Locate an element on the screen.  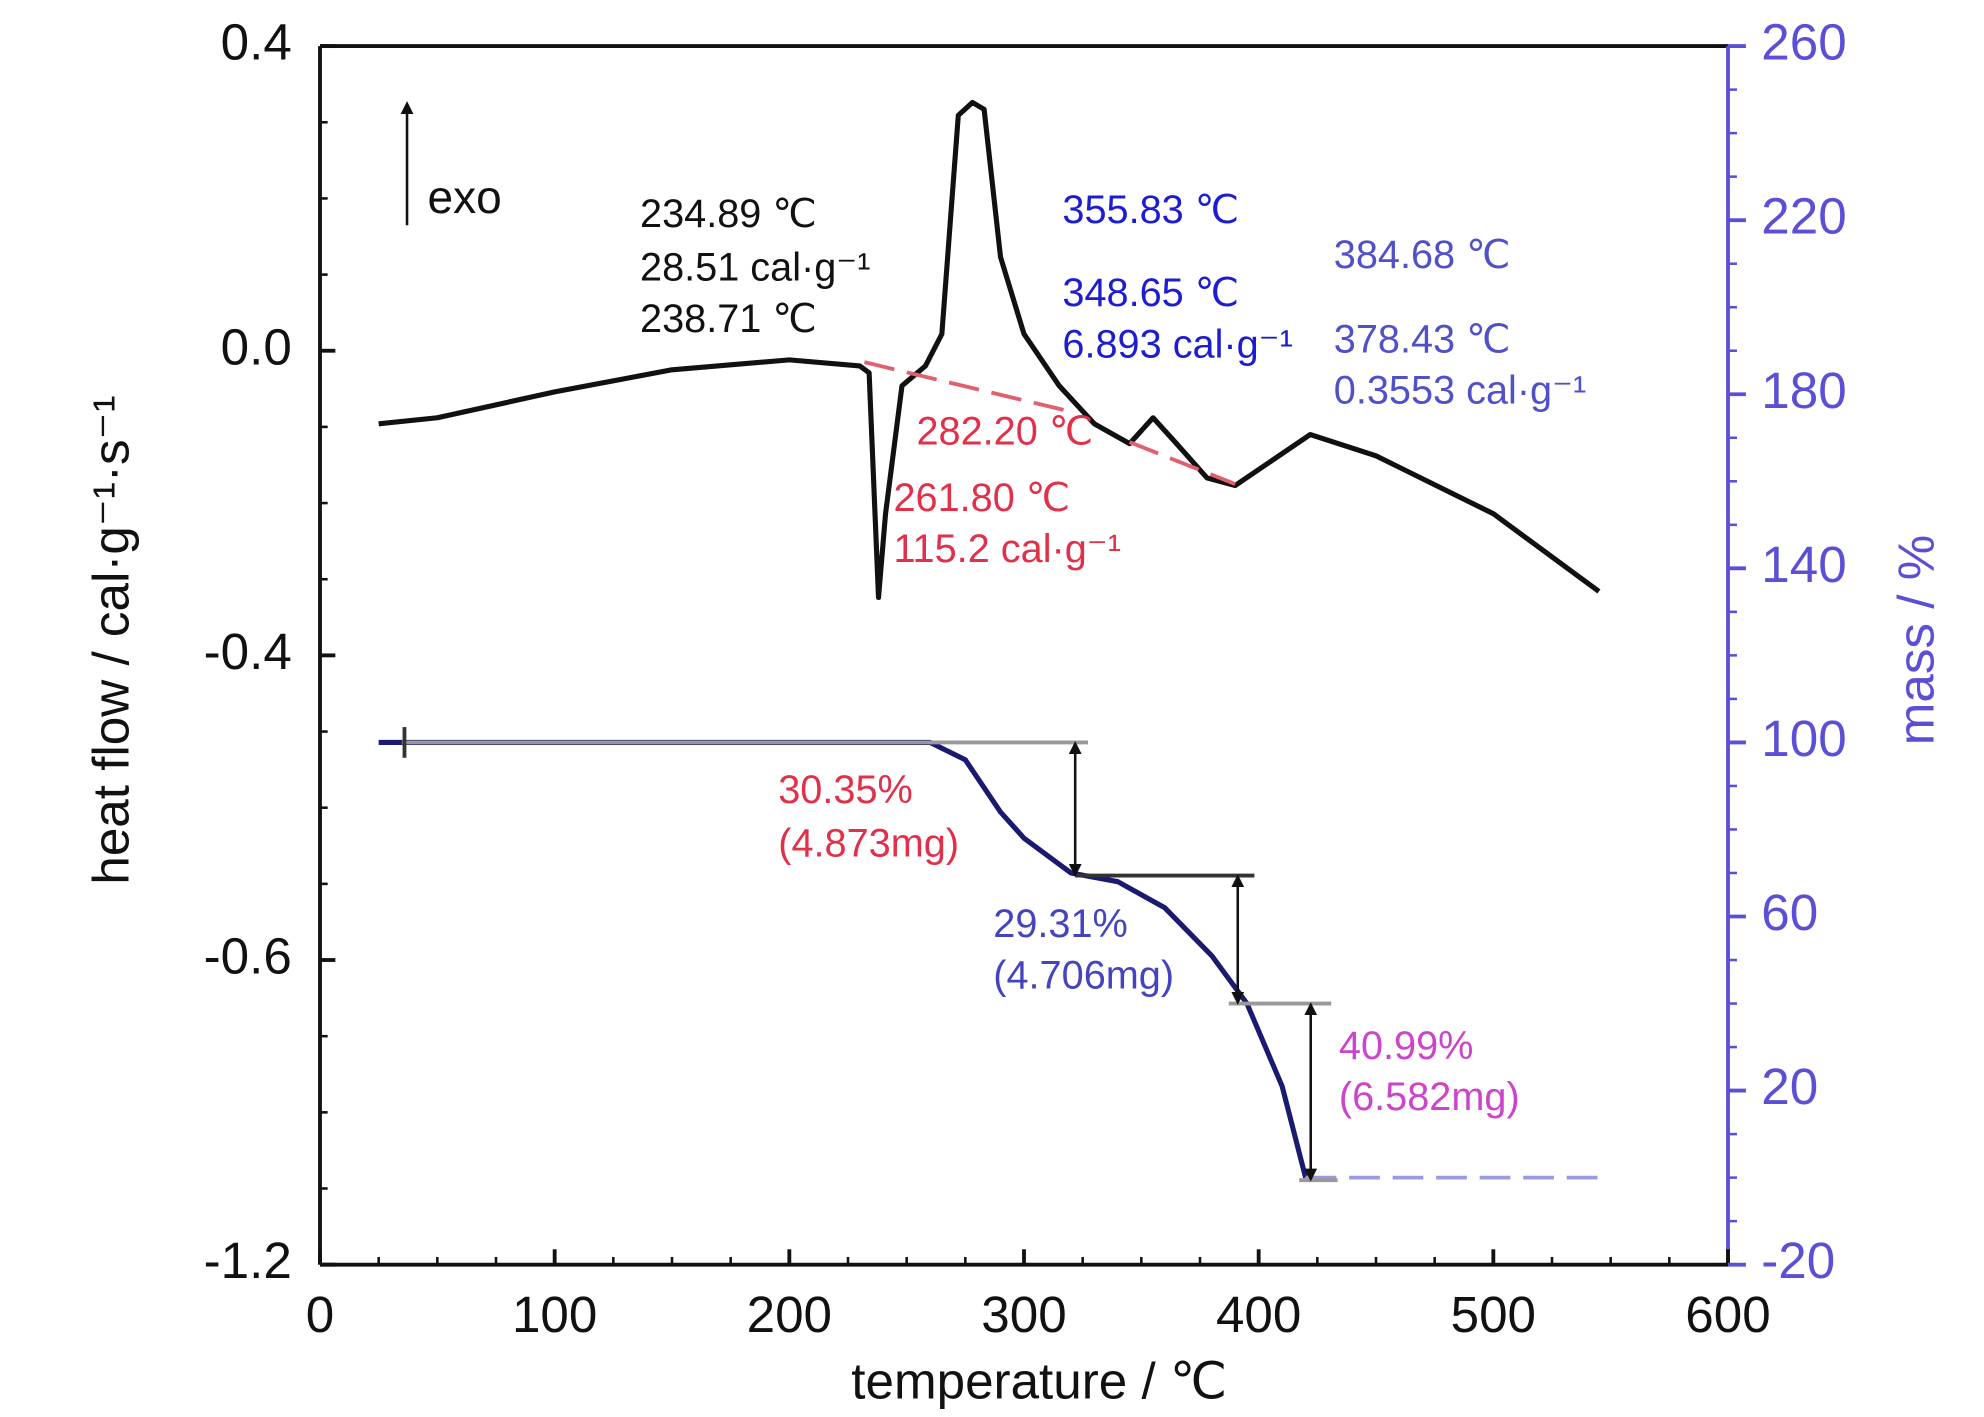
x-tick-label: 600 is located at coordinates (1727, 1314).